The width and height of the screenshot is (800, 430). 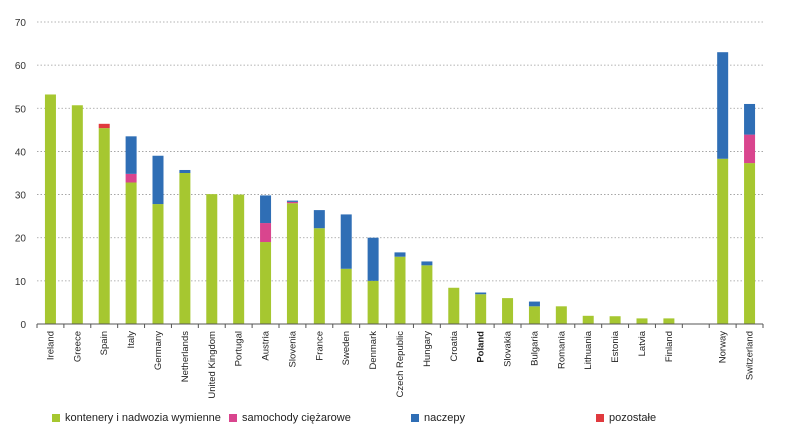 I want to click on legend-label: naczepy, so click(x=444, y=418).